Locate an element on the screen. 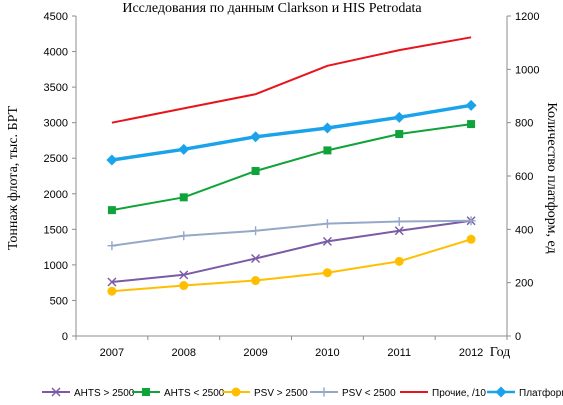 The image size is (563, 405). y-tick-label: 4000 is located at coordinates (56, 53).